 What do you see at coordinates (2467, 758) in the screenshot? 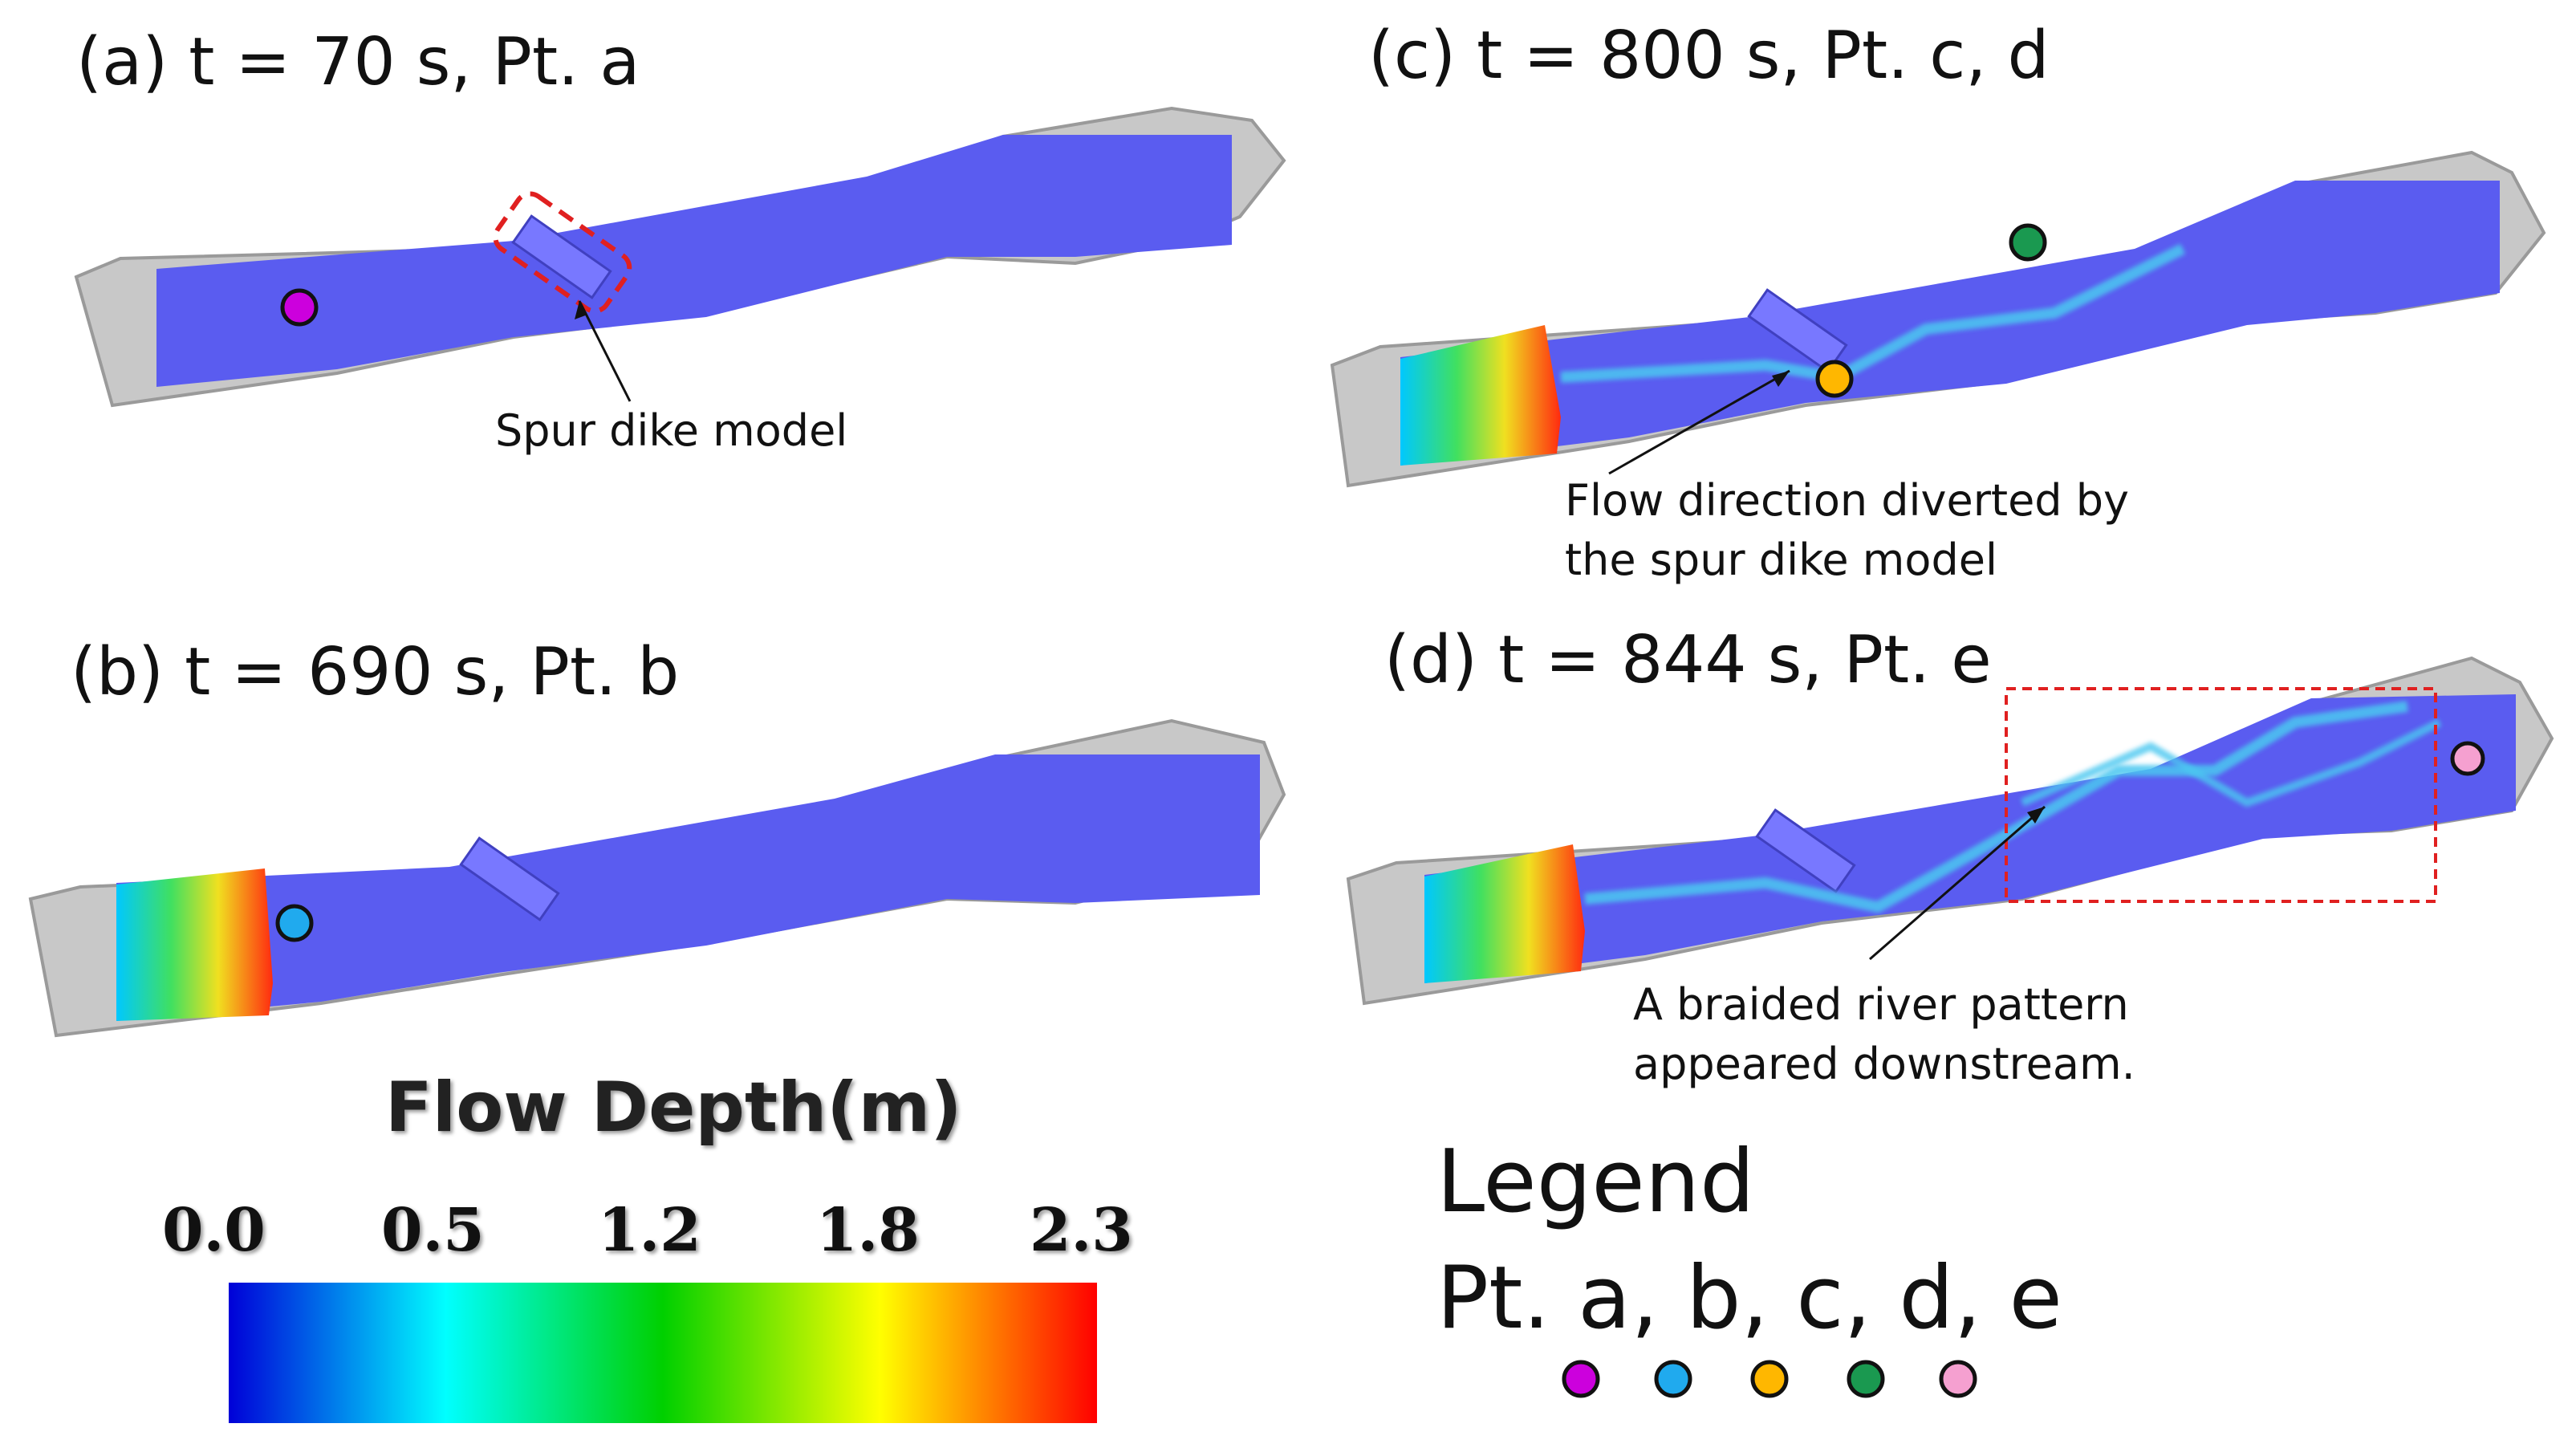
I see `marker-pt-e` at bounding box center [2467, 758].